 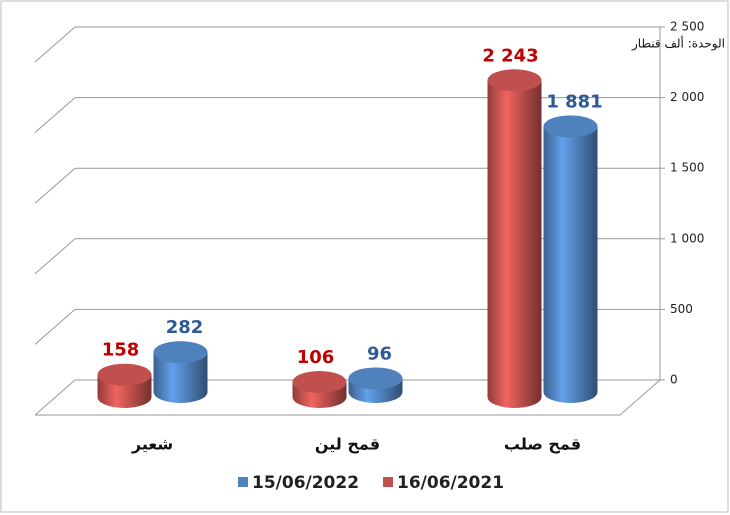 What do you see at coordinates (121, 350) in the screenshot?
I see `value-label: 158` at bounding box center [121, 350].